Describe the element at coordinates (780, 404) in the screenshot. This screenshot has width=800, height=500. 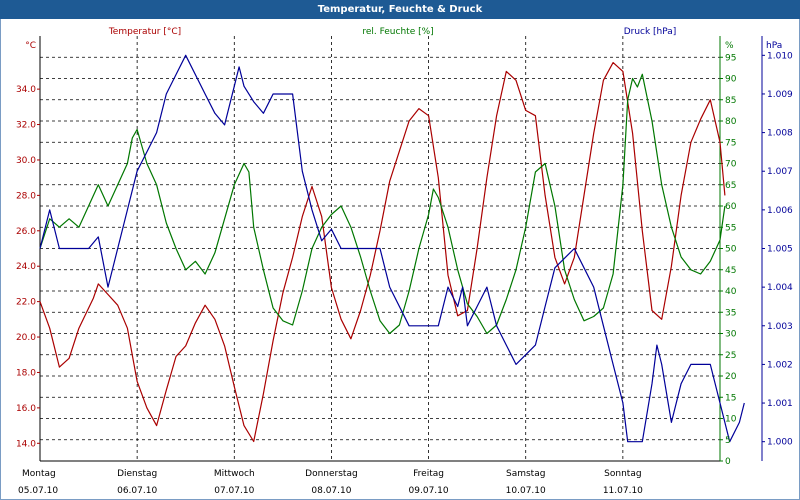
I see `pressure-tick-label: 1.001` at that location.